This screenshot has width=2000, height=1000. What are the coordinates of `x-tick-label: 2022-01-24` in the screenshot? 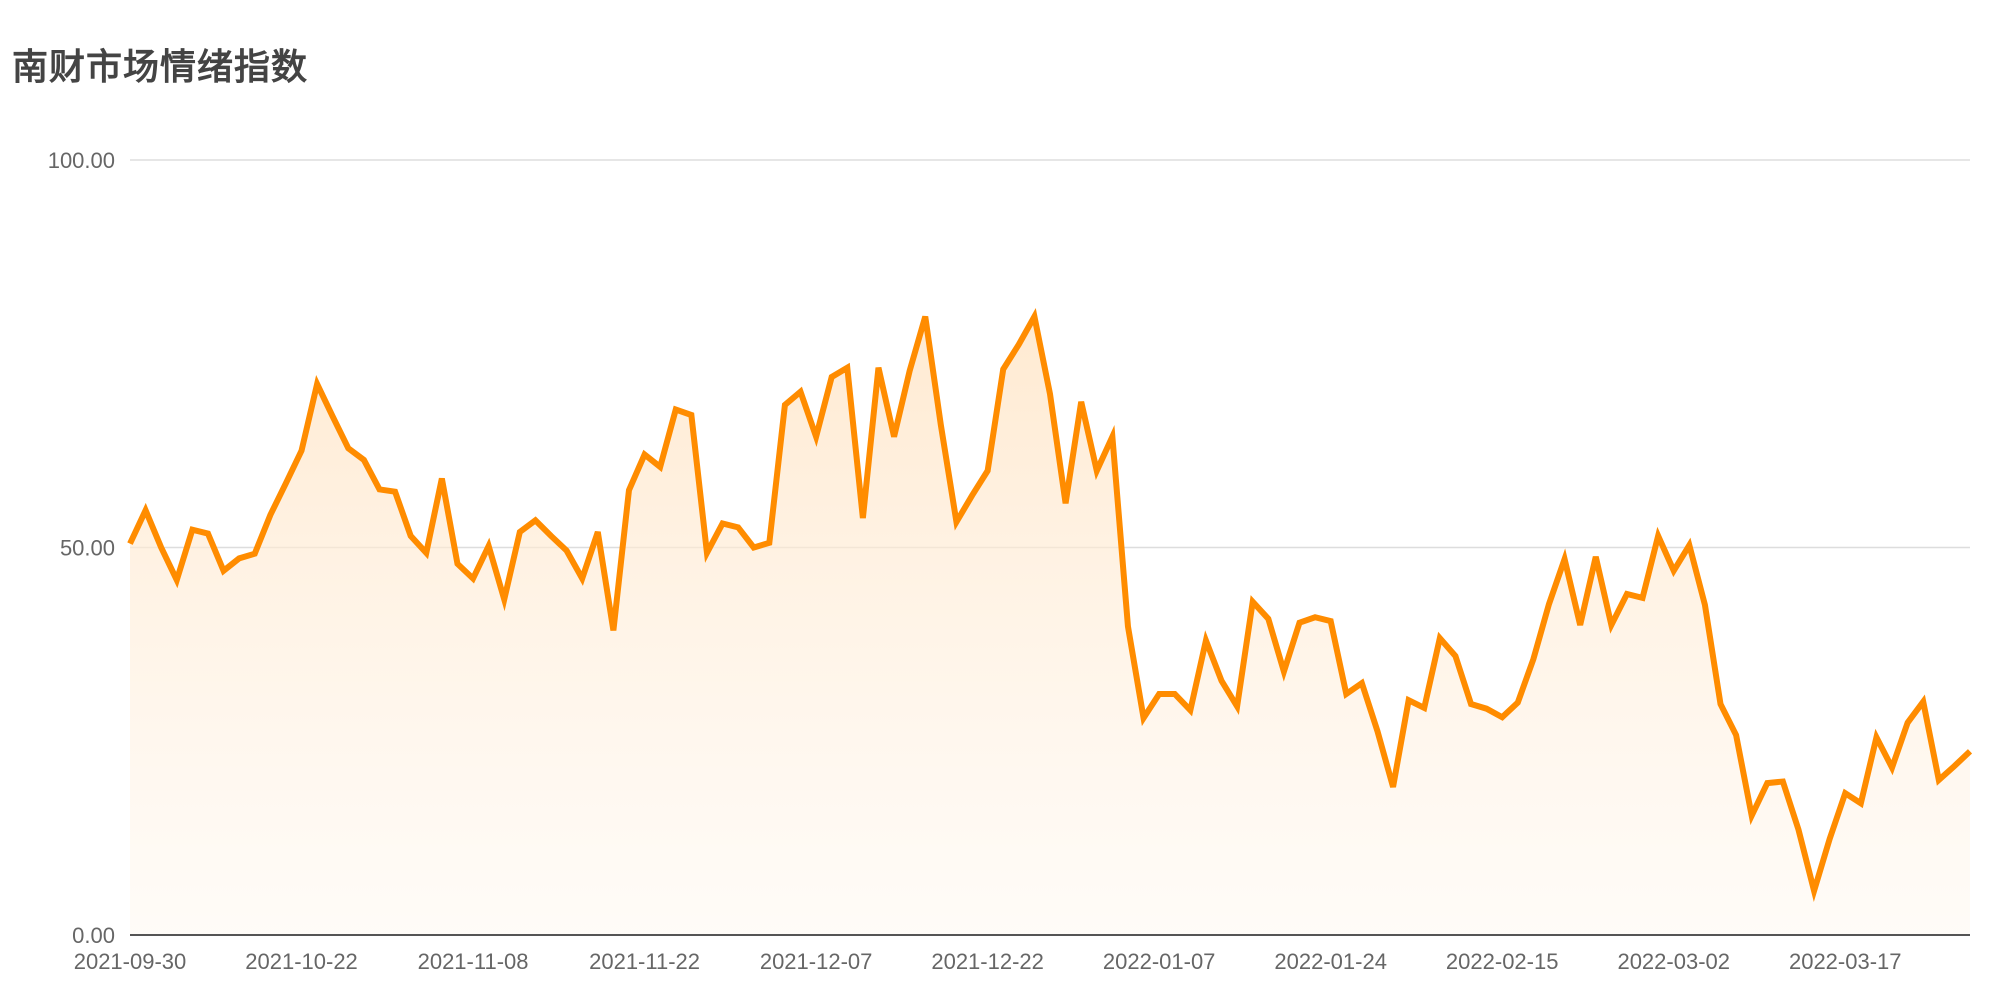 It's located at (1330, 961).